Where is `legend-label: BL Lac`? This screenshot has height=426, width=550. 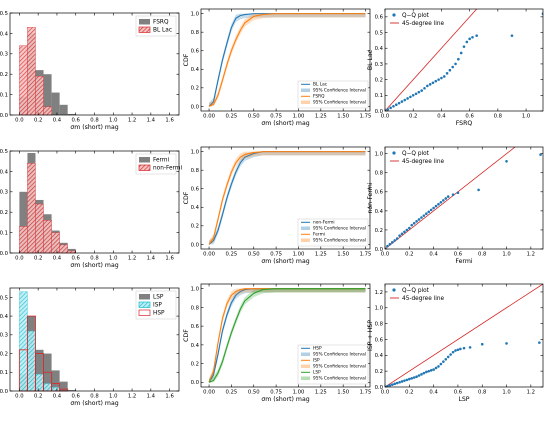
legend-label: BL Lac is located at coordinates (320, 85).